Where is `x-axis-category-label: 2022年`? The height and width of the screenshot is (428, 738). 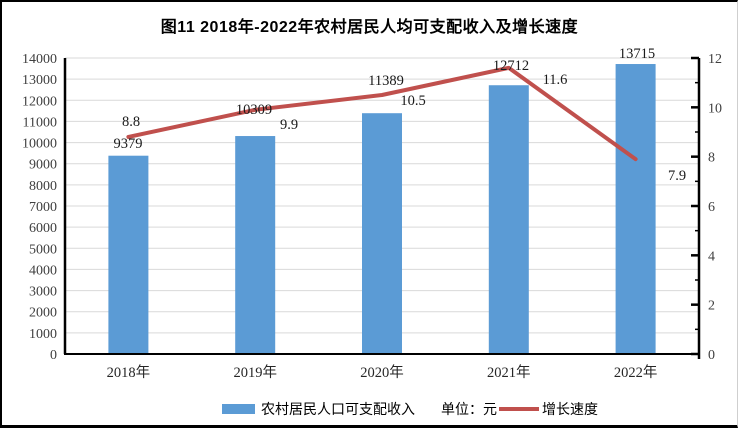 x-axis-category-label: 2022年 is located at coordinates (636, 372).